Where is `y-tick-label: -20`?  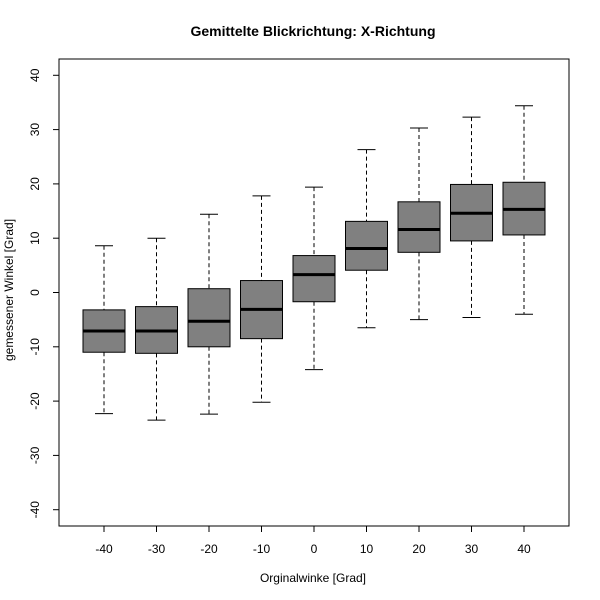
y-tick-label: -20 is located at coordinates (35, 401).